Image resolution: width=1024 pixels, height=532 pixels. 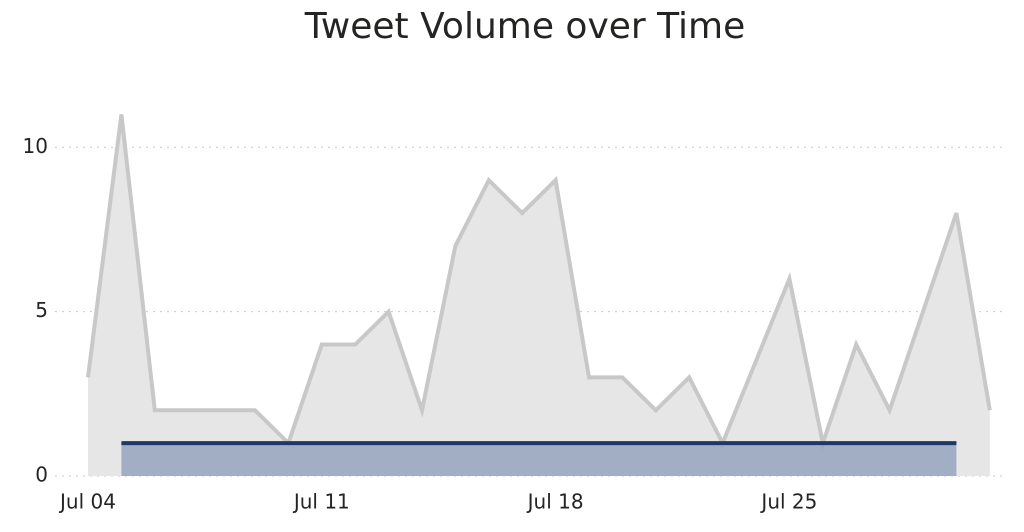 I want to click on chart-title: Tweet Volume over Time, so click(x=525, y=26).